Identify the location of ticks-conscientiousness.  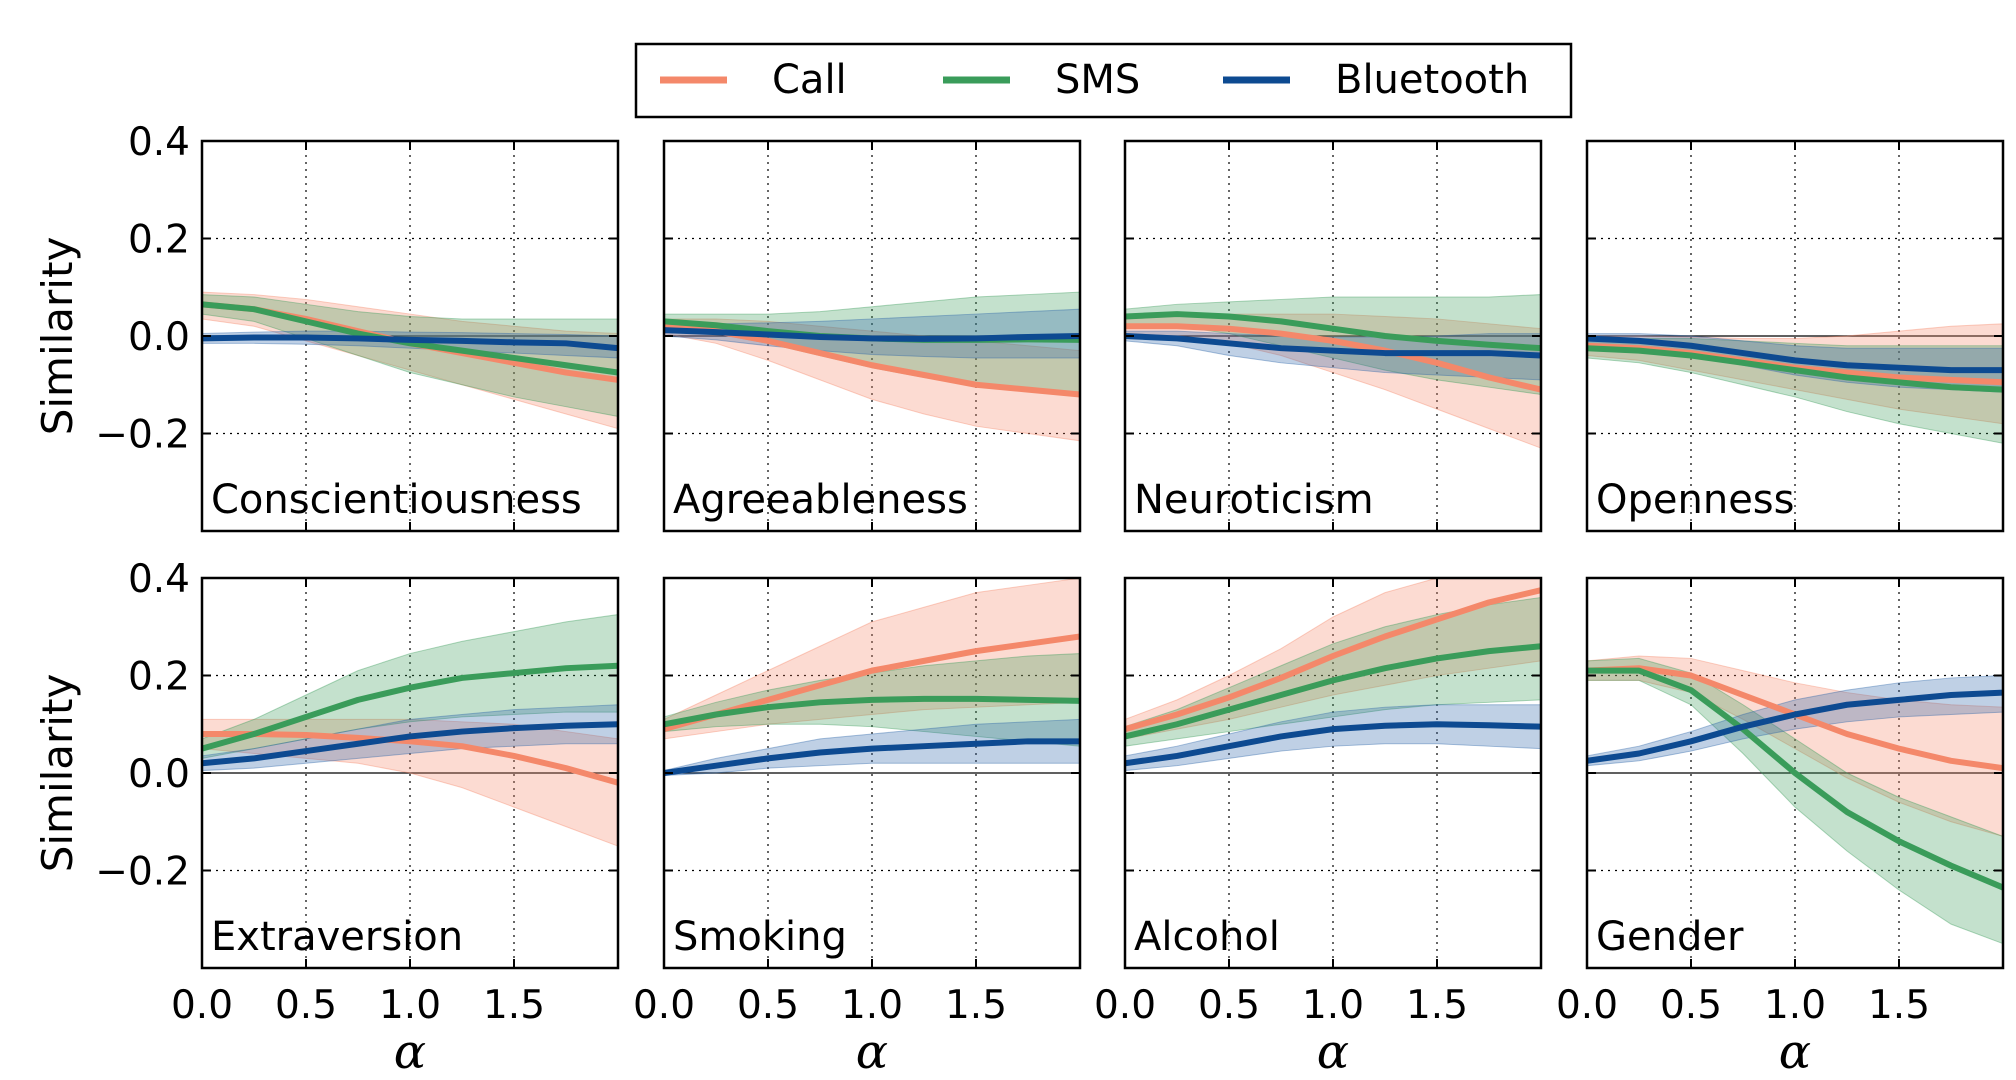
(409, 335).